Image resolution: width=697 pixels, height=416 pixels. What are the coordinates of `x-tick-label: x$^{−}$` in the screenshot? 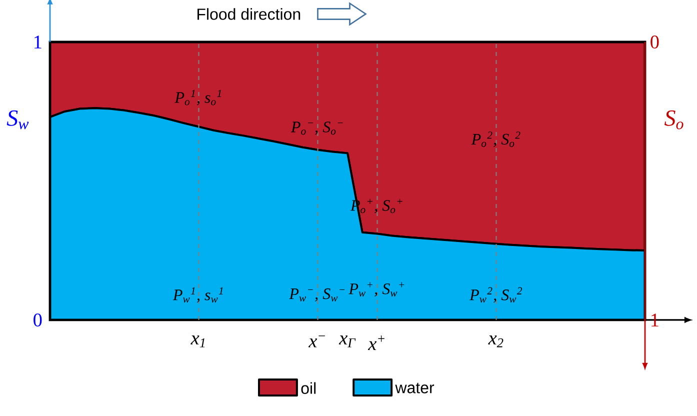 It's located at (316, 342).